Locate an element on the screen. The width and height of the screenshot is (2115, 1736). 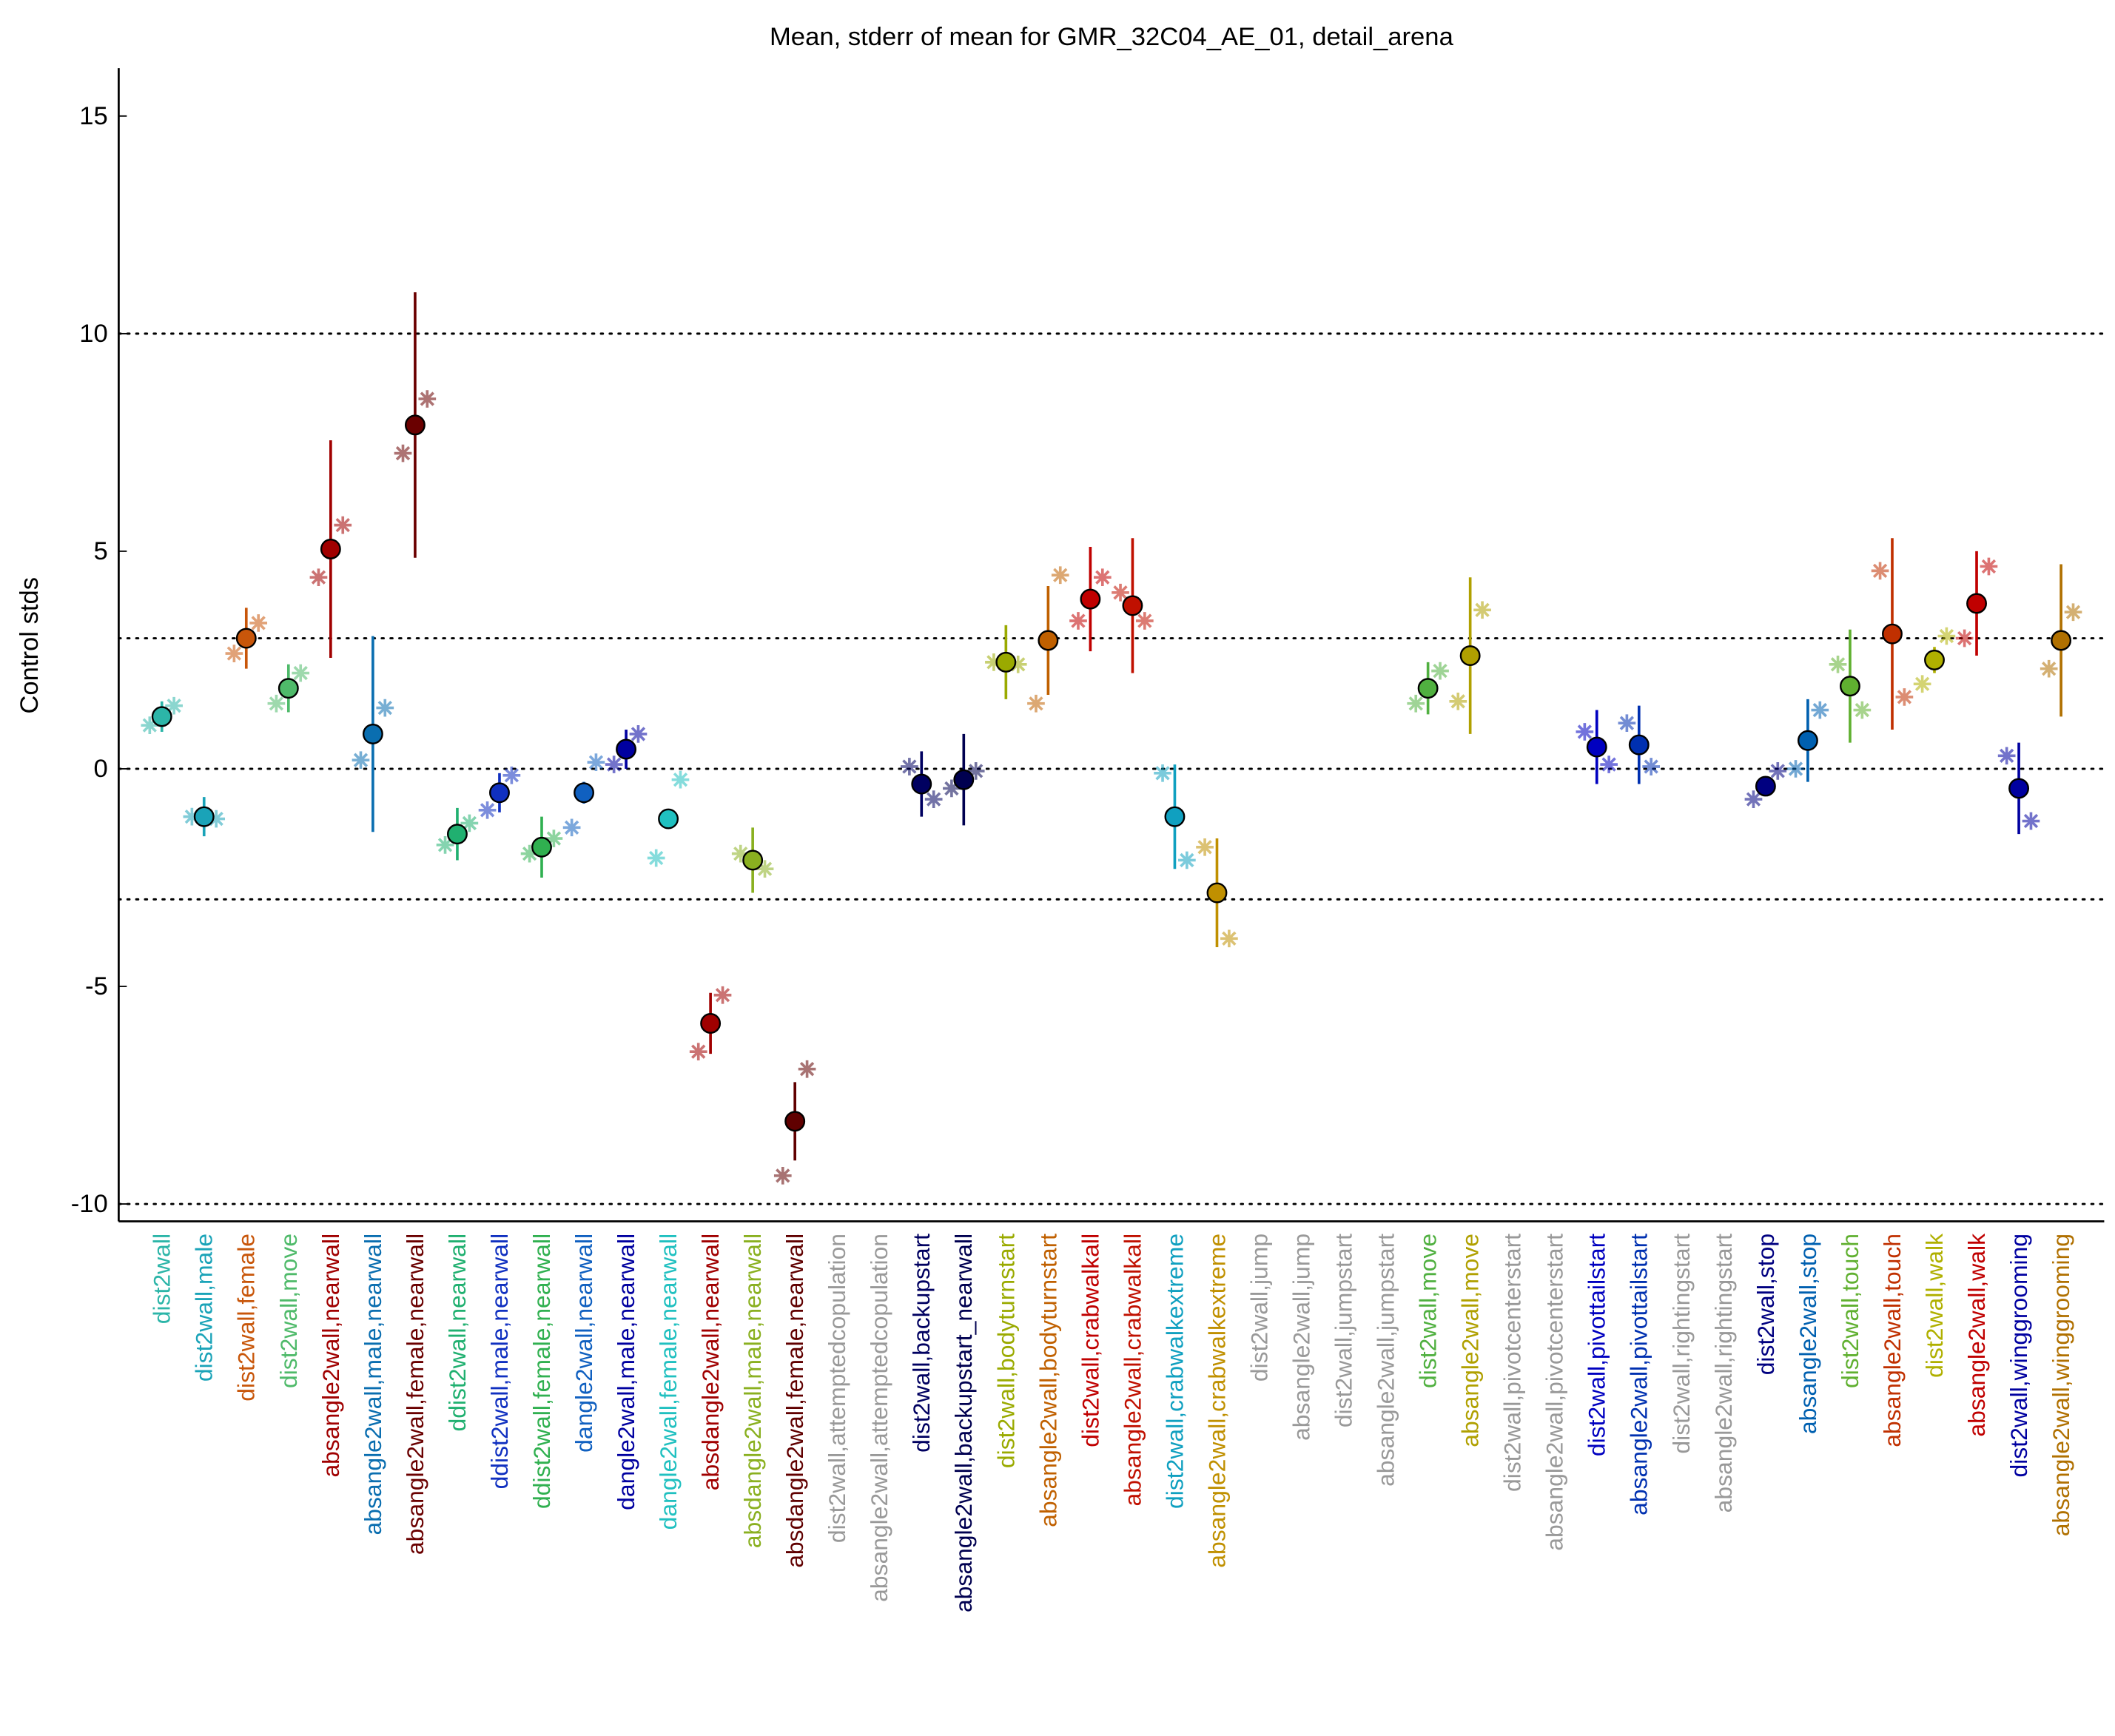
x-tick-label: dist2wall,stop is located at coordinates (1765, 1304).